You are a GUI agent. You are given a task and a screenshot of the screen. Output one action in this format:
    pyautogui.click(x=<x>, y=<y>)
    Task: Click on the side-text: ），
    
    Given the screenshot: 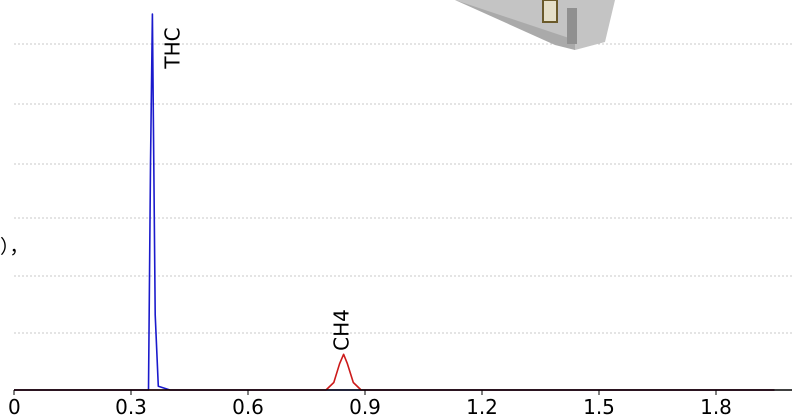 What is the action you would take?
    pyautogui.click(x=14, y=247)
    